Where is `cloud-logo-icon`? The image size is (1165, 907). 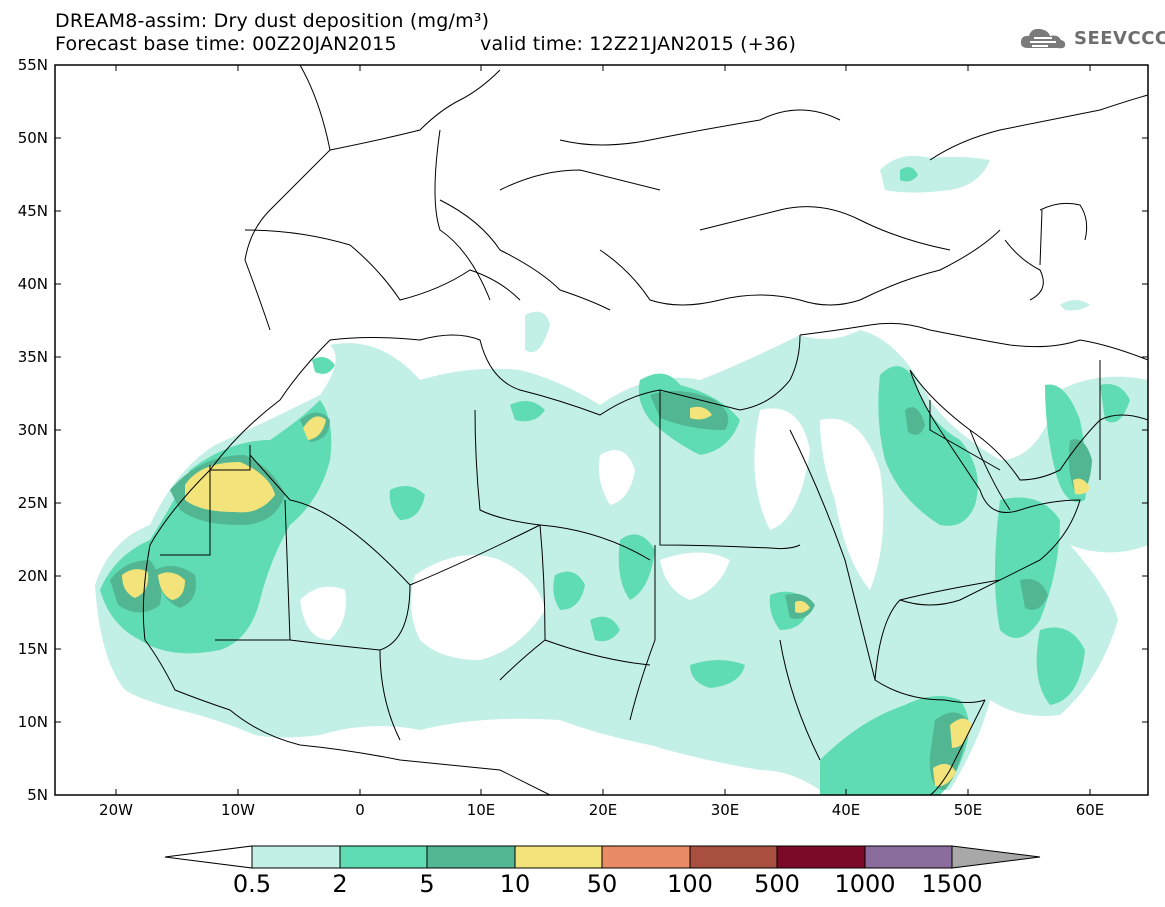
cloud-logo-icon is located at coordinates (1043, 38).